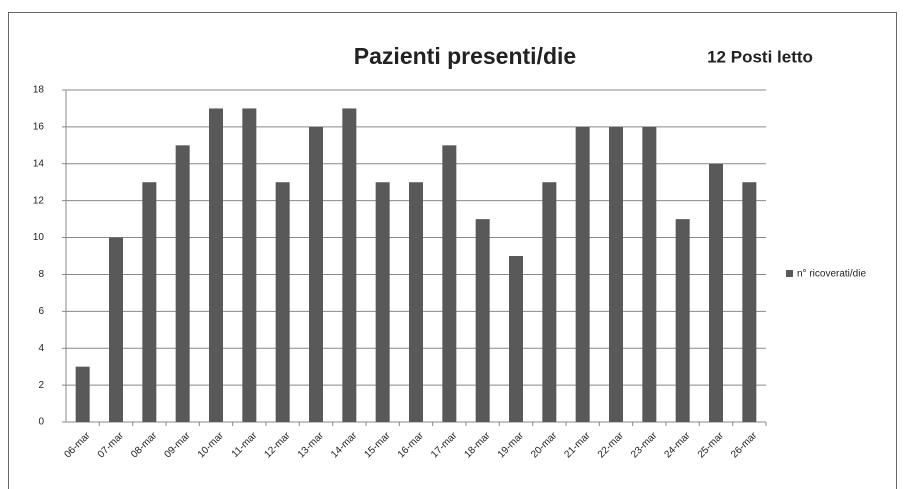 This screenshot has height=489, width=906. Describe the element at coordinates (465, 56) in the screenshot. I see `chart-title: Pazienti presenti/die` at that location.